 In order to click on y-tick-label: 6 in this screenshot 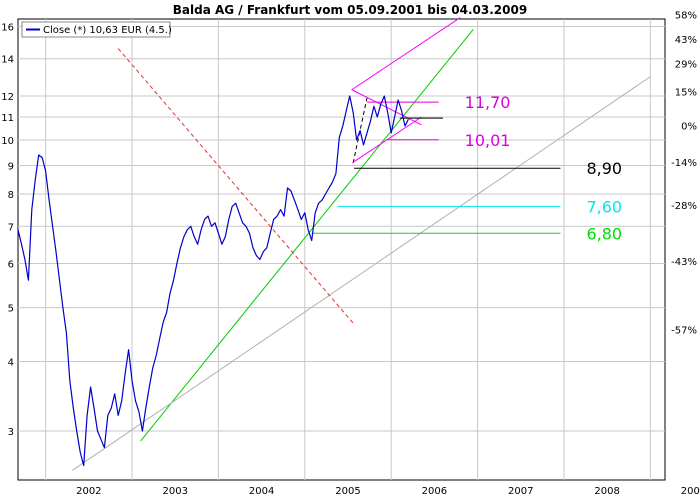, I will do `click(11, 265)`.